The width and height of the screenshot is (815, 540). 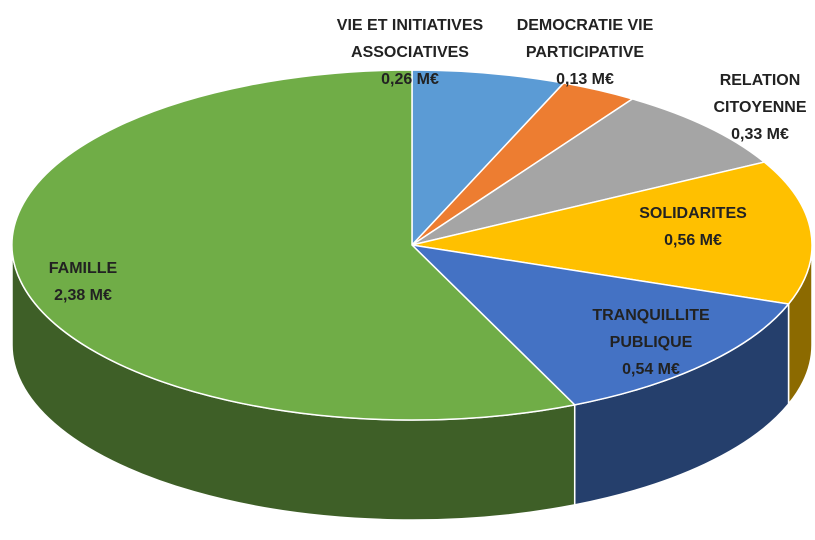 I want to click on slice-label: TRANQUILLITE PUBLIQUE 0,54 M€, so click(x=651, y=342).